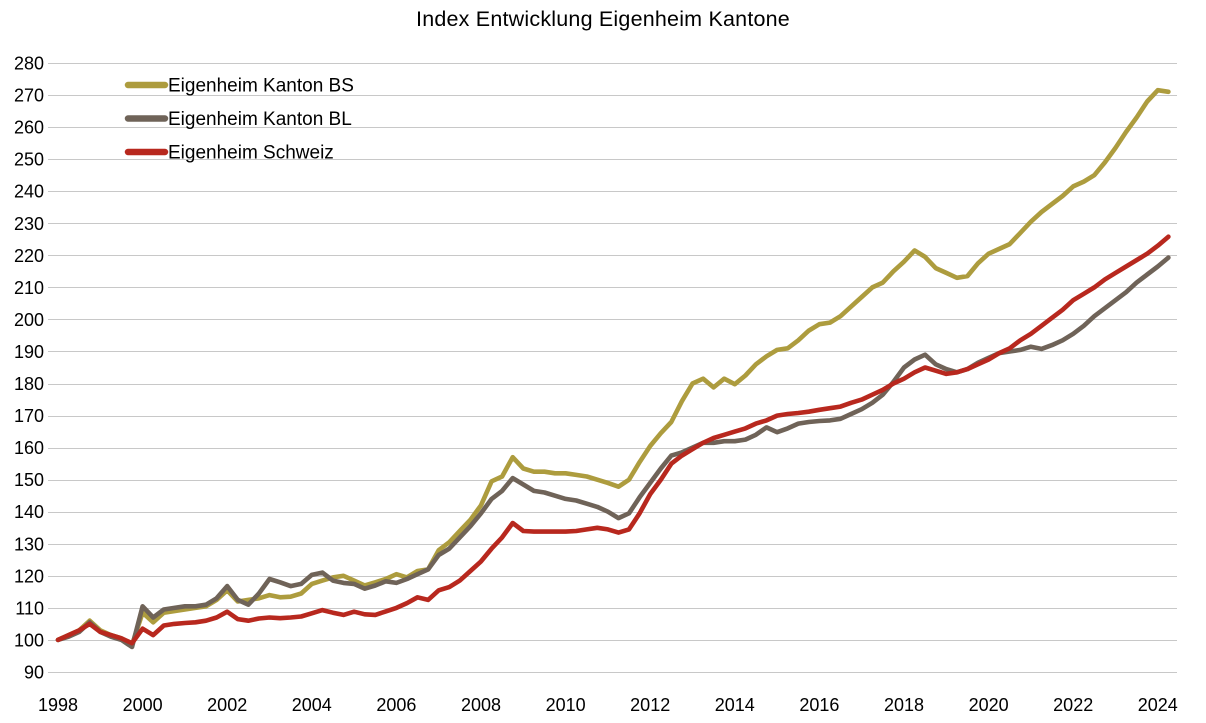 The height and width of the screenshot is (723, 1206). What do you see at coordinates (29, 640) in the screenshot?
I see `y-axis-tick-label: 100` at bounding box center [29, 640].